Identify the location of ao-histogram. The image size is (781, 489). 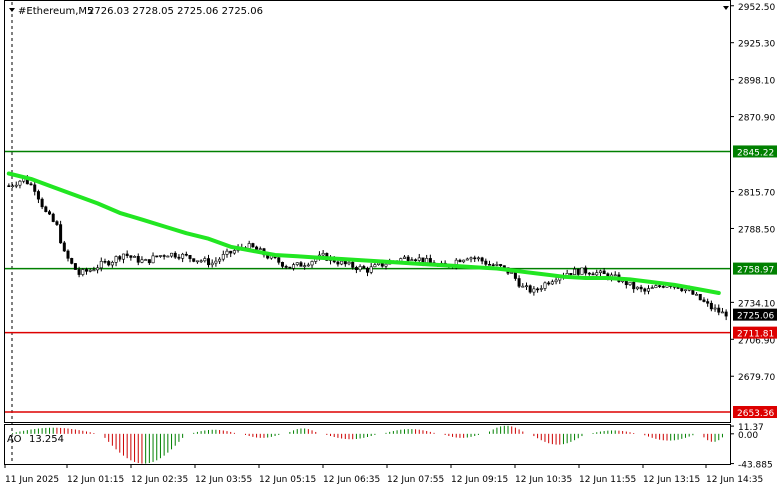
(367, 444).